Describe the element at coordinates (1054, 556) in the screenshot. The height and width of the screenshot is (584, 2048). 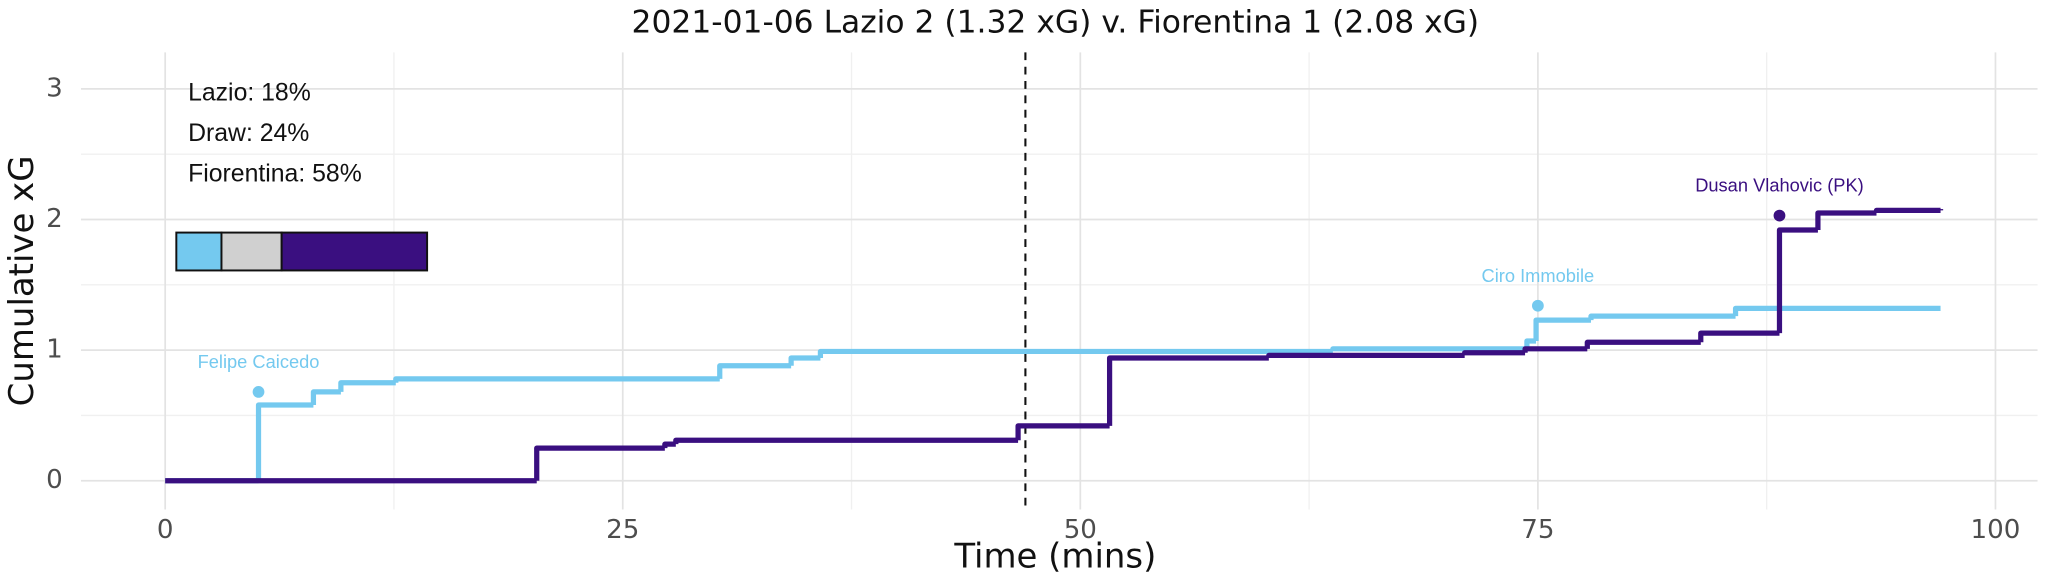
I see `x-axis-label: Time (mins)` at that location.